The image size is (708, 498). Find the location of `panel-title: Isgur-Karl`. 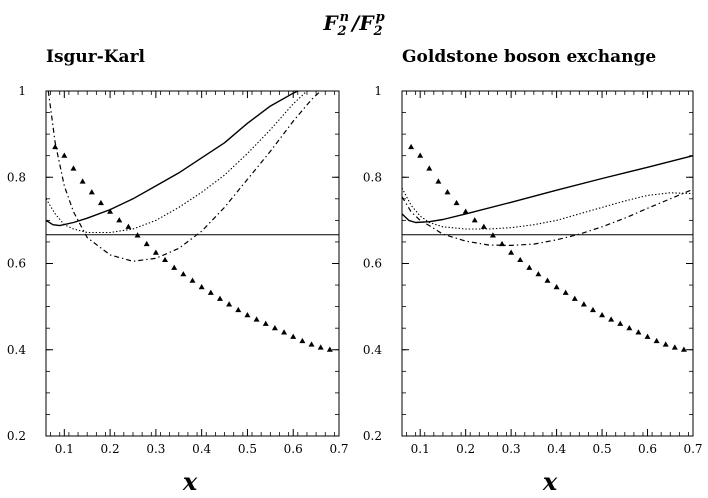

panel-title: Isgur-Karl is located at coordinates (96, 57).